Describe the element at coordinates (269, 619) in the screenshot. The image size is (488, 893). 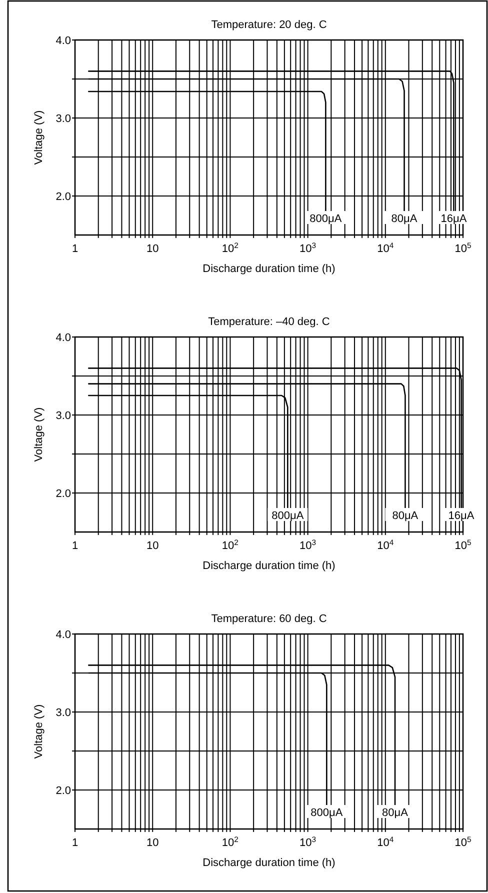
I see `chart-title: Temperature: 60 deg. C` at that location.